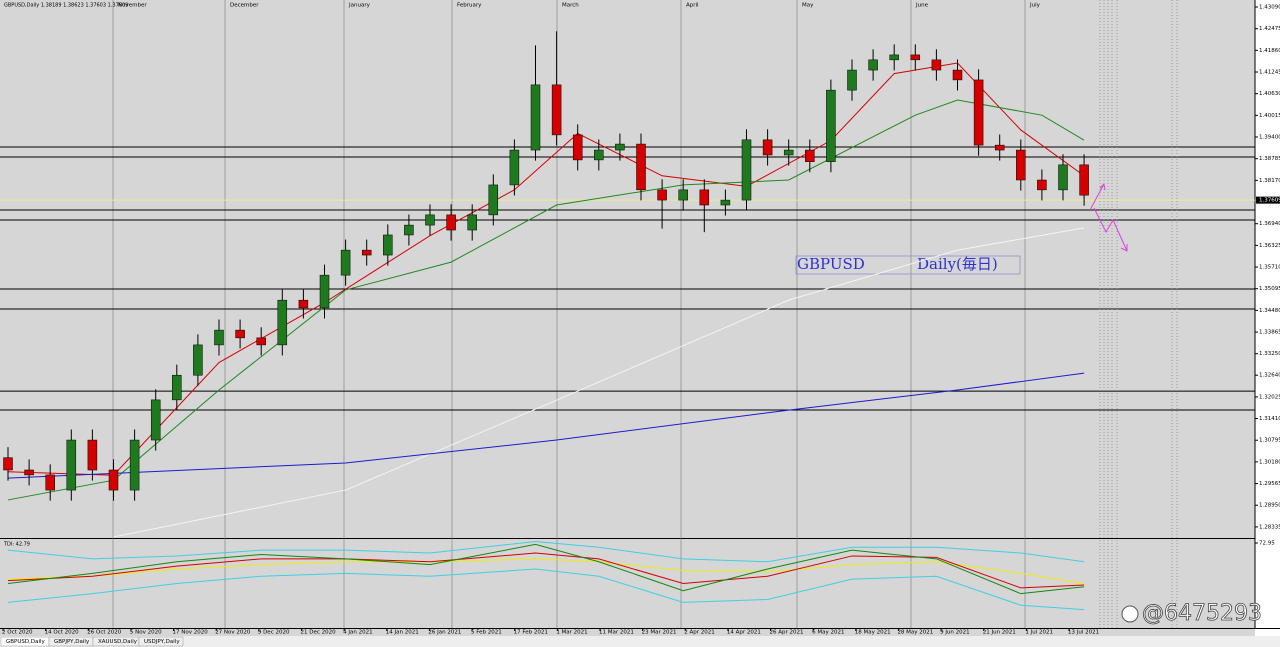  Describe the element at coordinates (616, 633) in the screenshot. I see `x-tick-label: 11 Mar 2021` at that location.